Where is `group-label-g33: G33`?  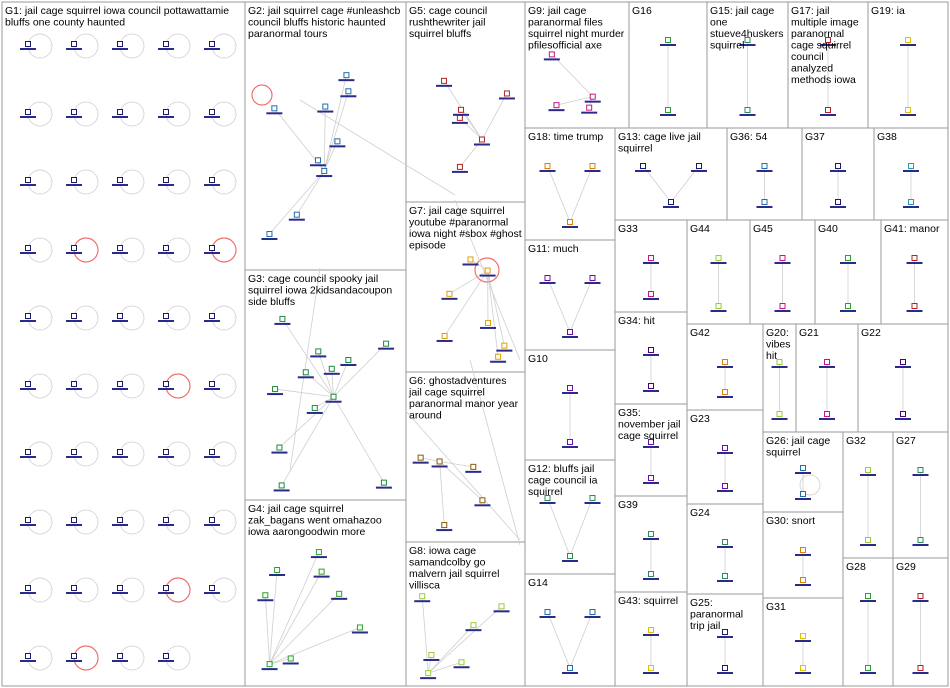 group-label-g33: G33 is located at coordinates (628, 229).